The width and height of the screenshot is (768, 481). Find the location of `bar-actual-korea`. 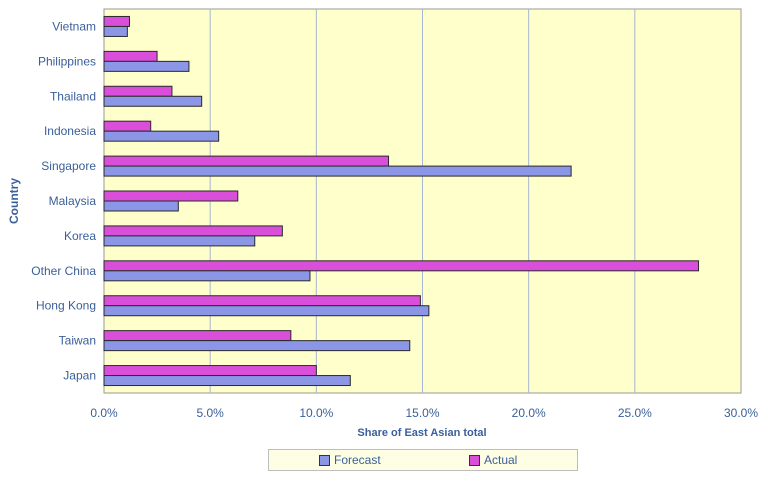

bar-actual-korea is located at coordinates (193, 231).